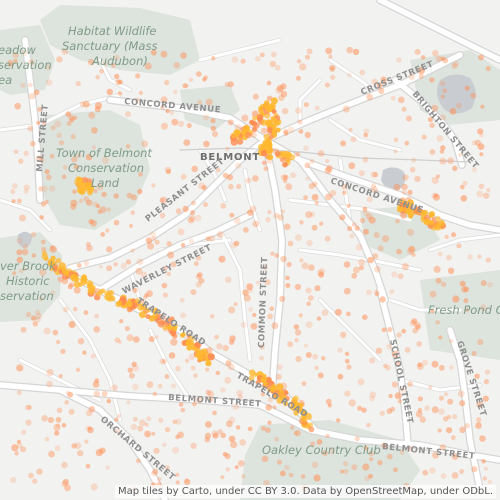  What do you see at coordinates (137, 449) in the screenshot?
I see `label-orchard-st: ORCHARD STREET` at bounding box center [137, 449].